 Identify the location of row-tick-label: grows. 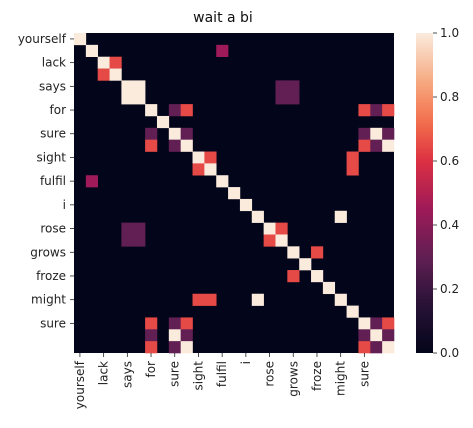
(48, 252).